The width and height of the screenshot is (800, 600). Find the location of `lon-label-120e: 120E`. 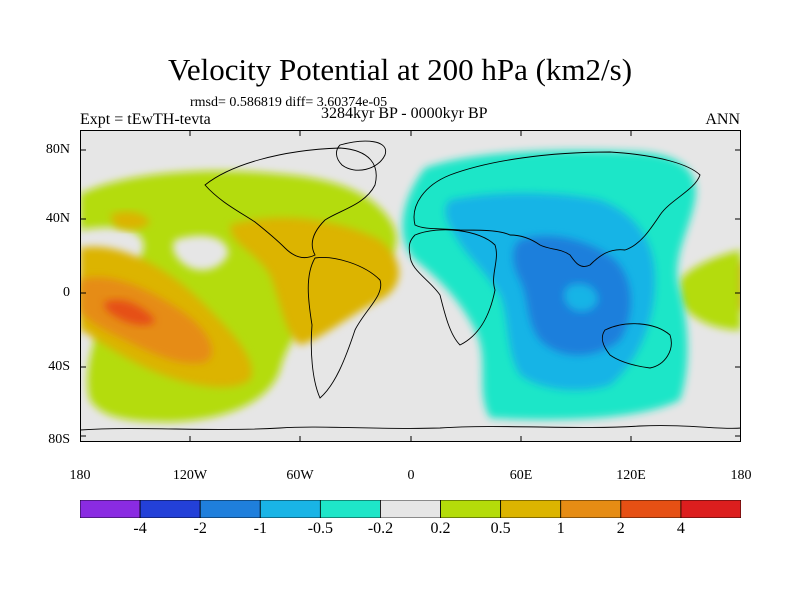

lon-label-120e: 120E is located at coordinates (631, 475).